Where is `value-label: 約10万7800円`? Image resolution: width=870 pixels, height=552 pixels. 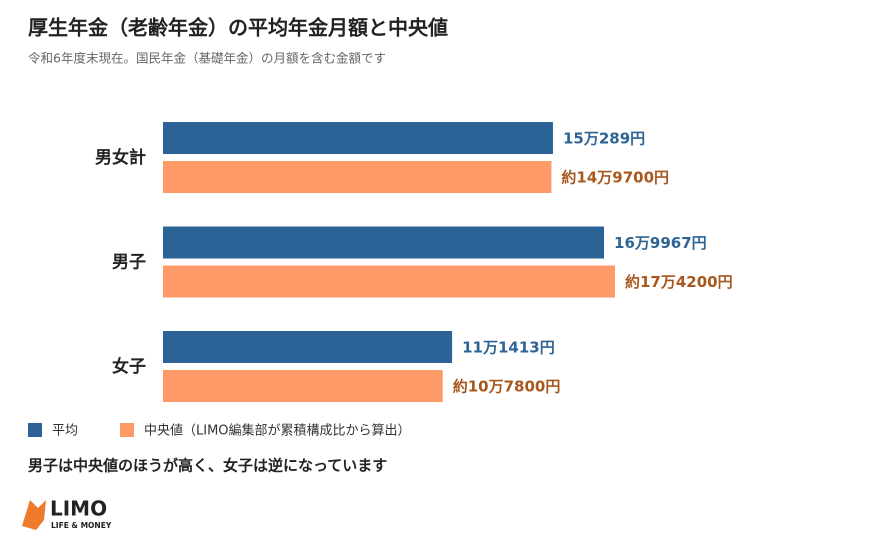 value-label: 約10万7800円 is located at coordinates (507, 387).